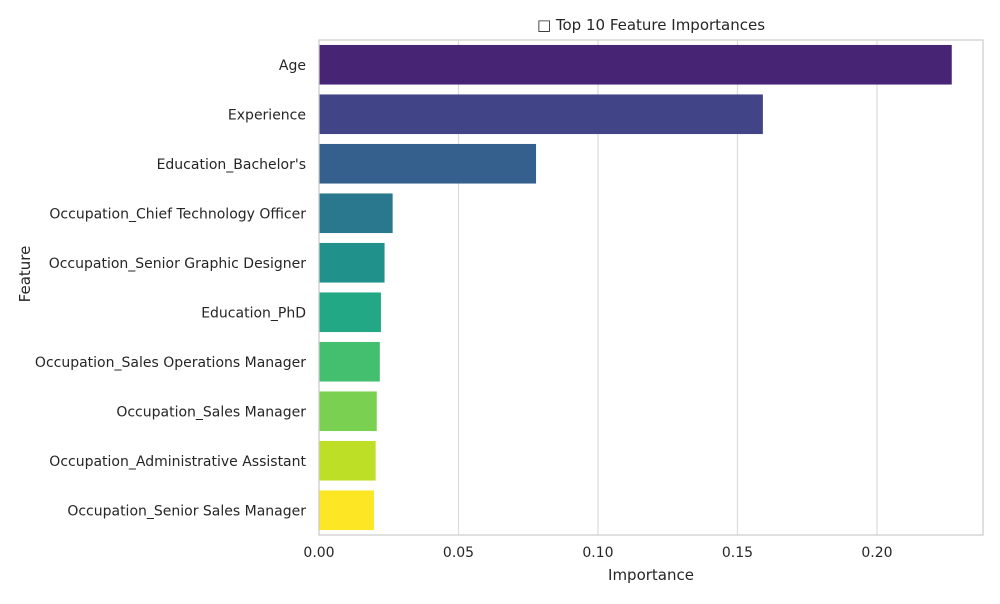  Describe the element at coordinates (318, 553) in the screenshot. I see `x-tick-label: 0.00` at that location.